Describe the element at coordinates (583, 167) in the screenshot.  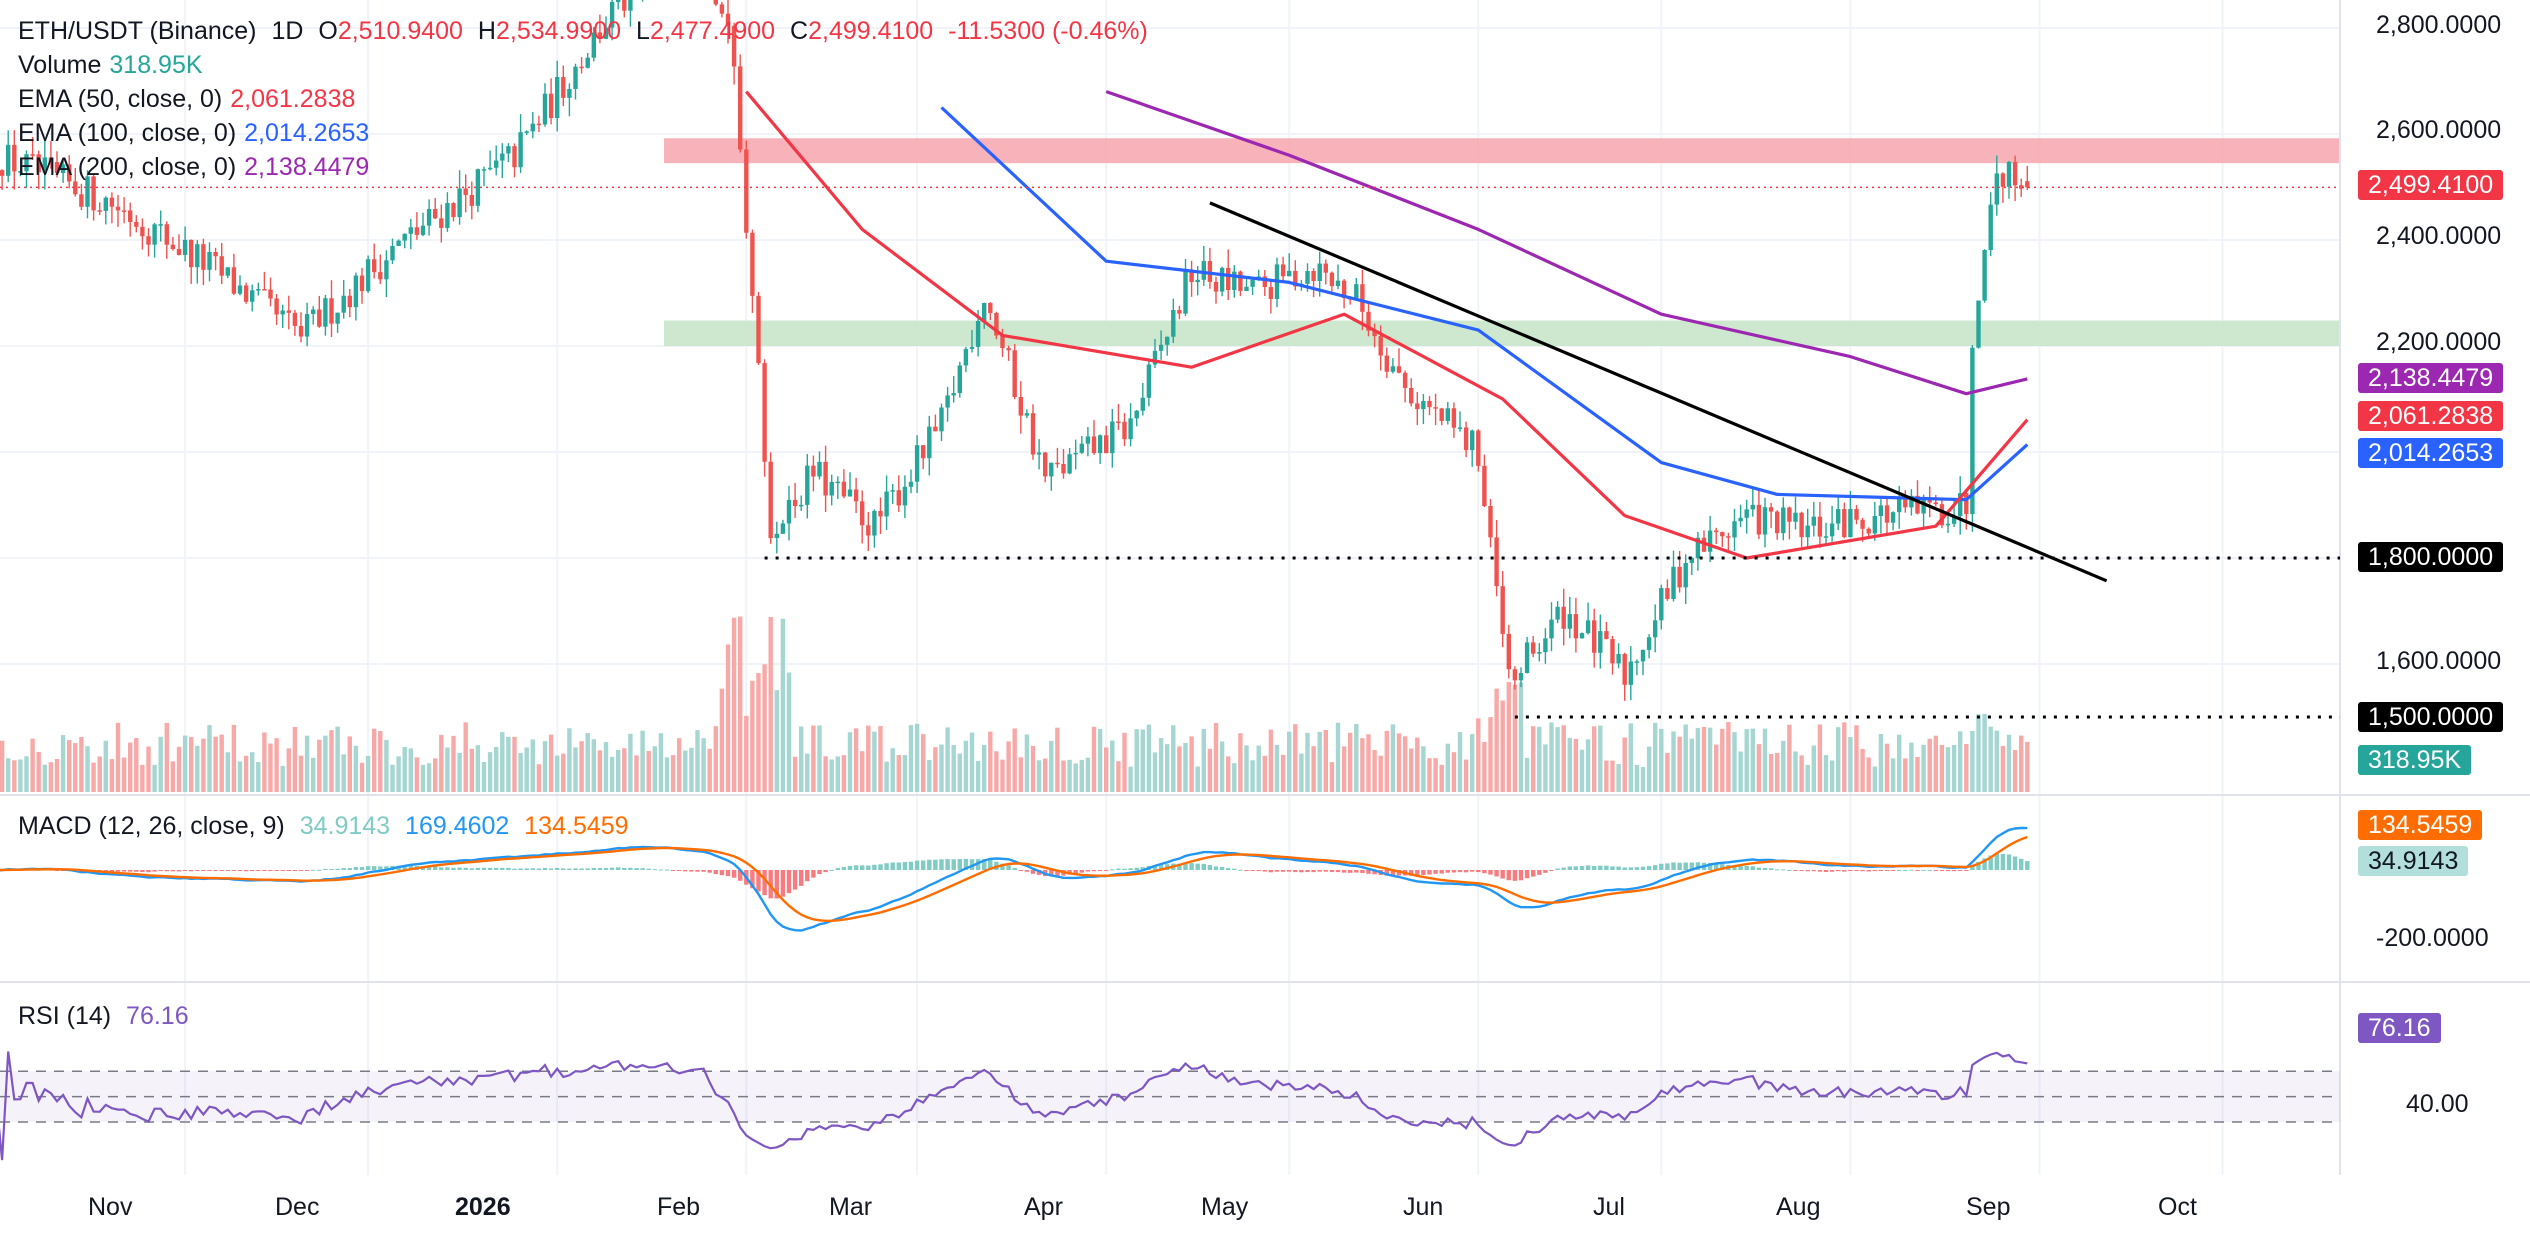
I see `legend-ema200: EMA (200, close, 0) 2,138.4479` at that location.